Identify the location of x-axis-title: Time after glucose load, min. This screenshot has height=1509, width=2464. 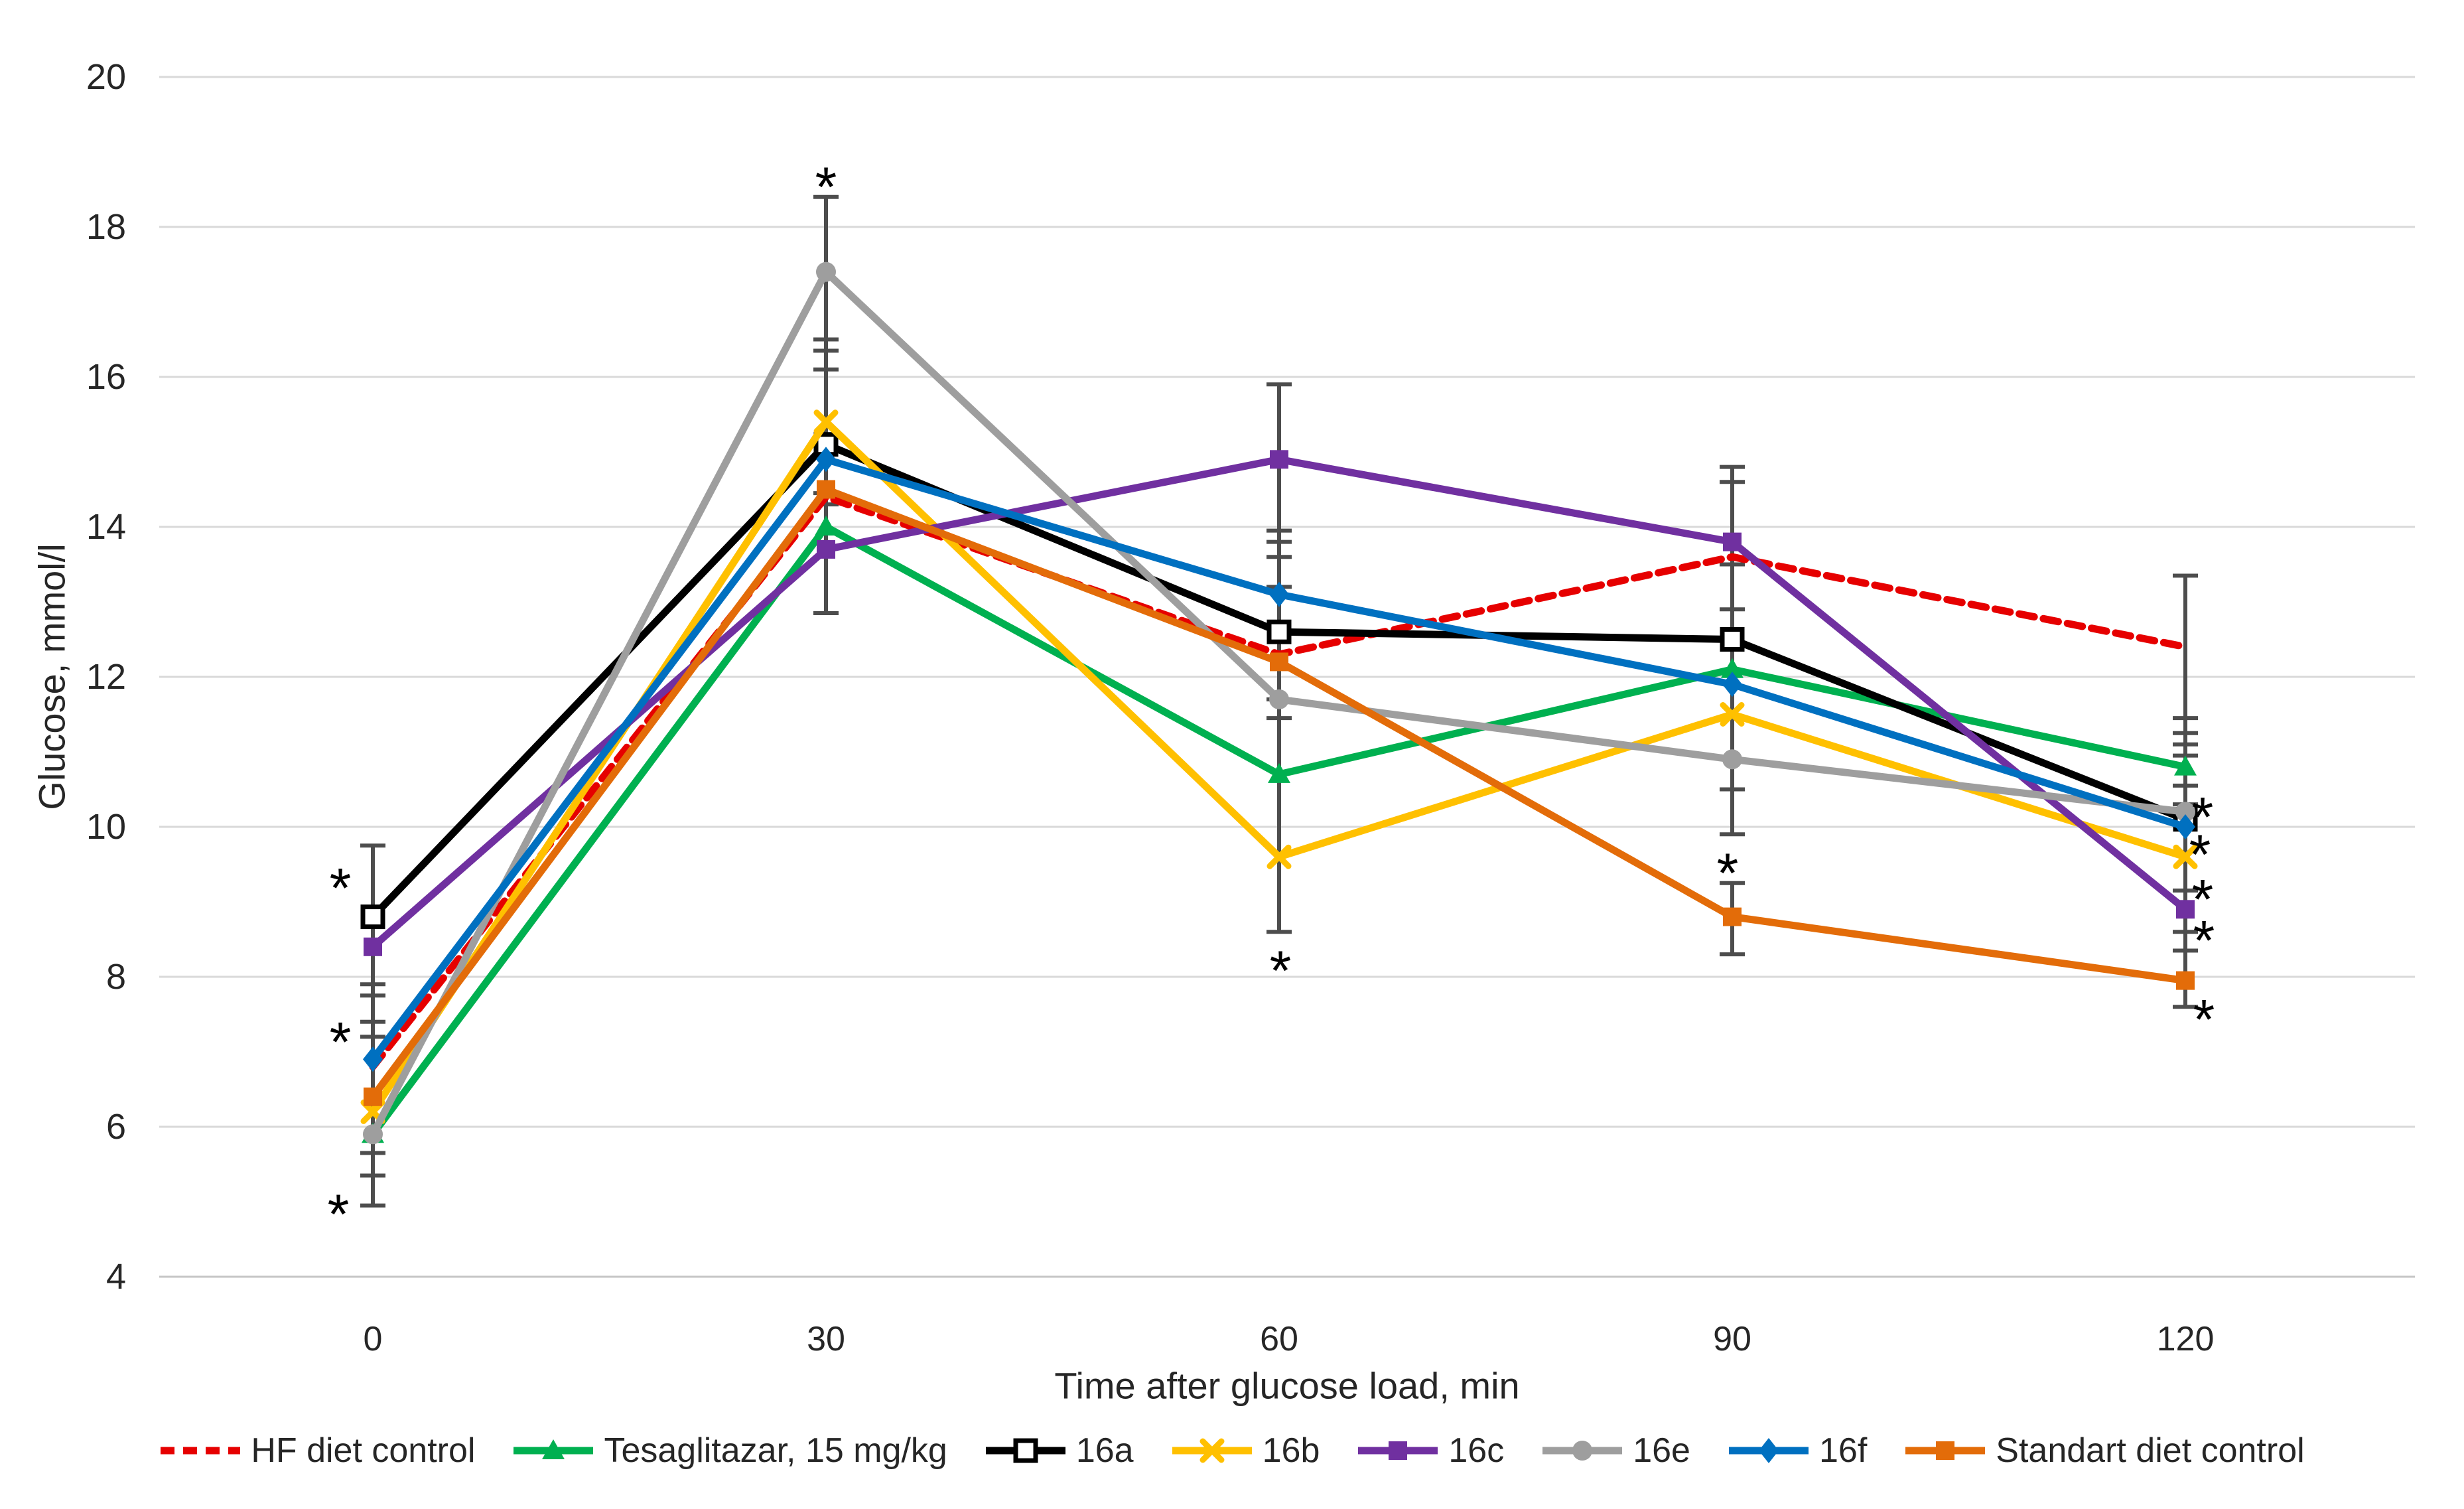
(1287, 1385).